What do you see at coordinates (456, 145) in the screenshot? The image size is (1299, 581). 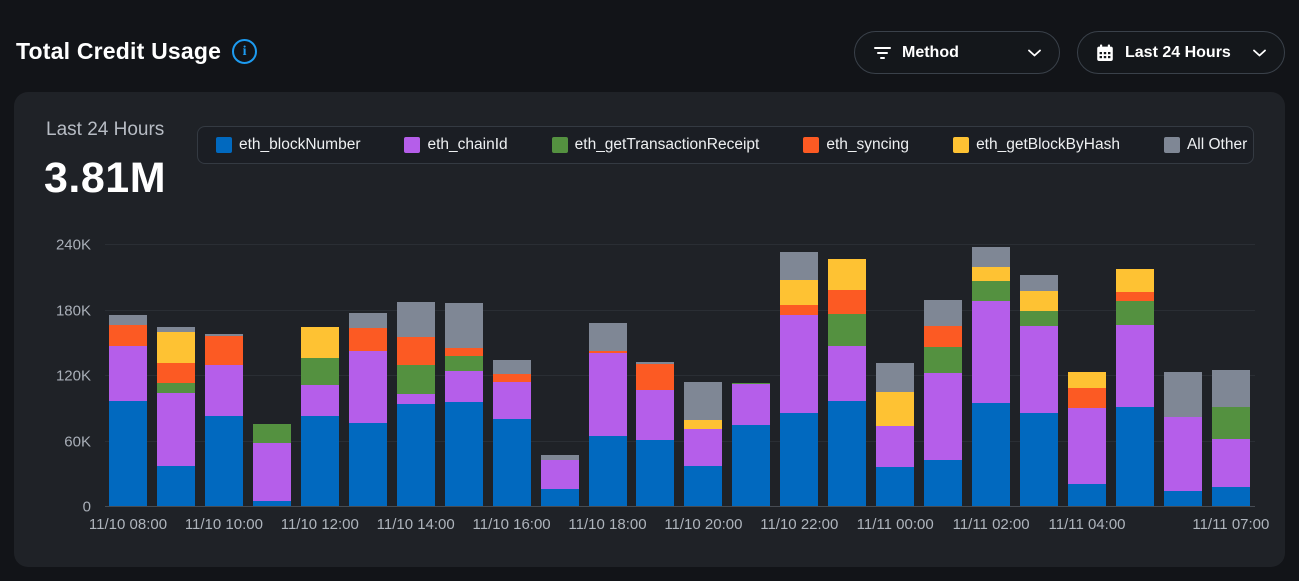 I see `legend-item: eth_chainId` at bounding box center [456, 145].